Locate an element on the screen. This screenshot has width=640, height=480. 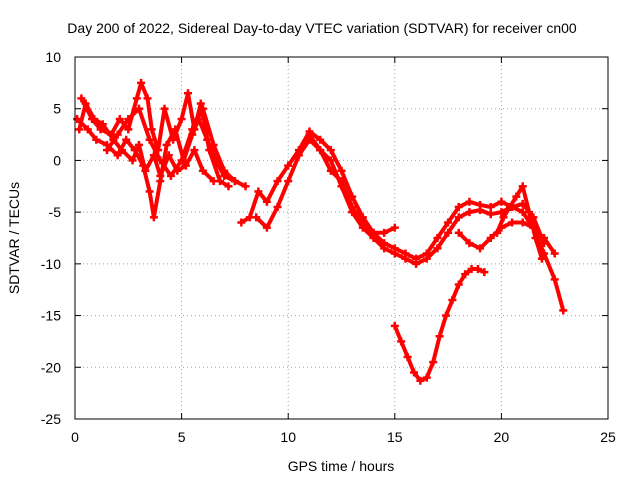
y-tick-label: 10 is located at coordinates (53, 57).